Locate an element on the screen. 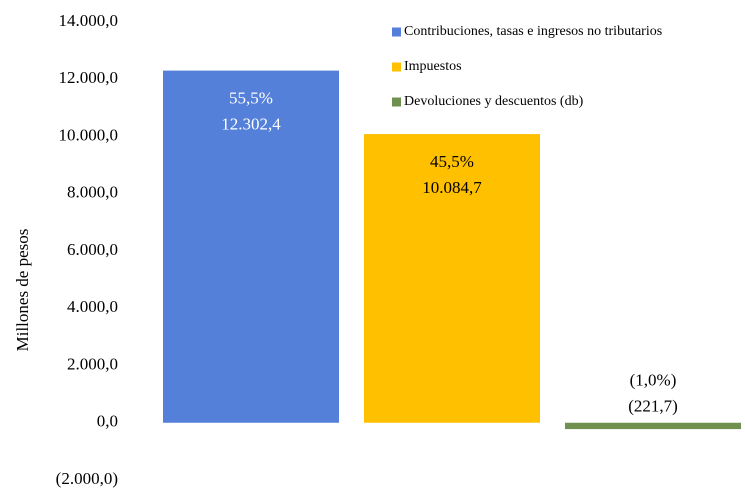  share-label: 55,5% is located at coordinates (251, 98).